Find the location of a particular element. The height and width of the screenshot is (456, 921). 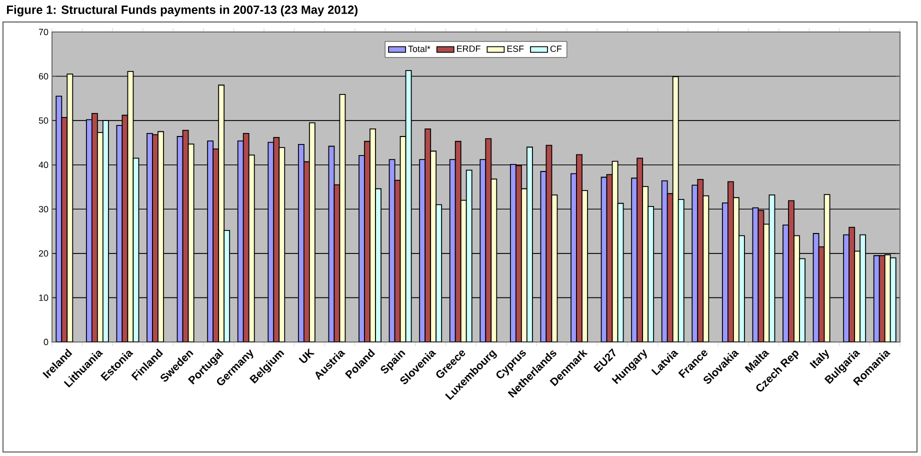

legend-label: ESF is located at coordinates (515, 49).